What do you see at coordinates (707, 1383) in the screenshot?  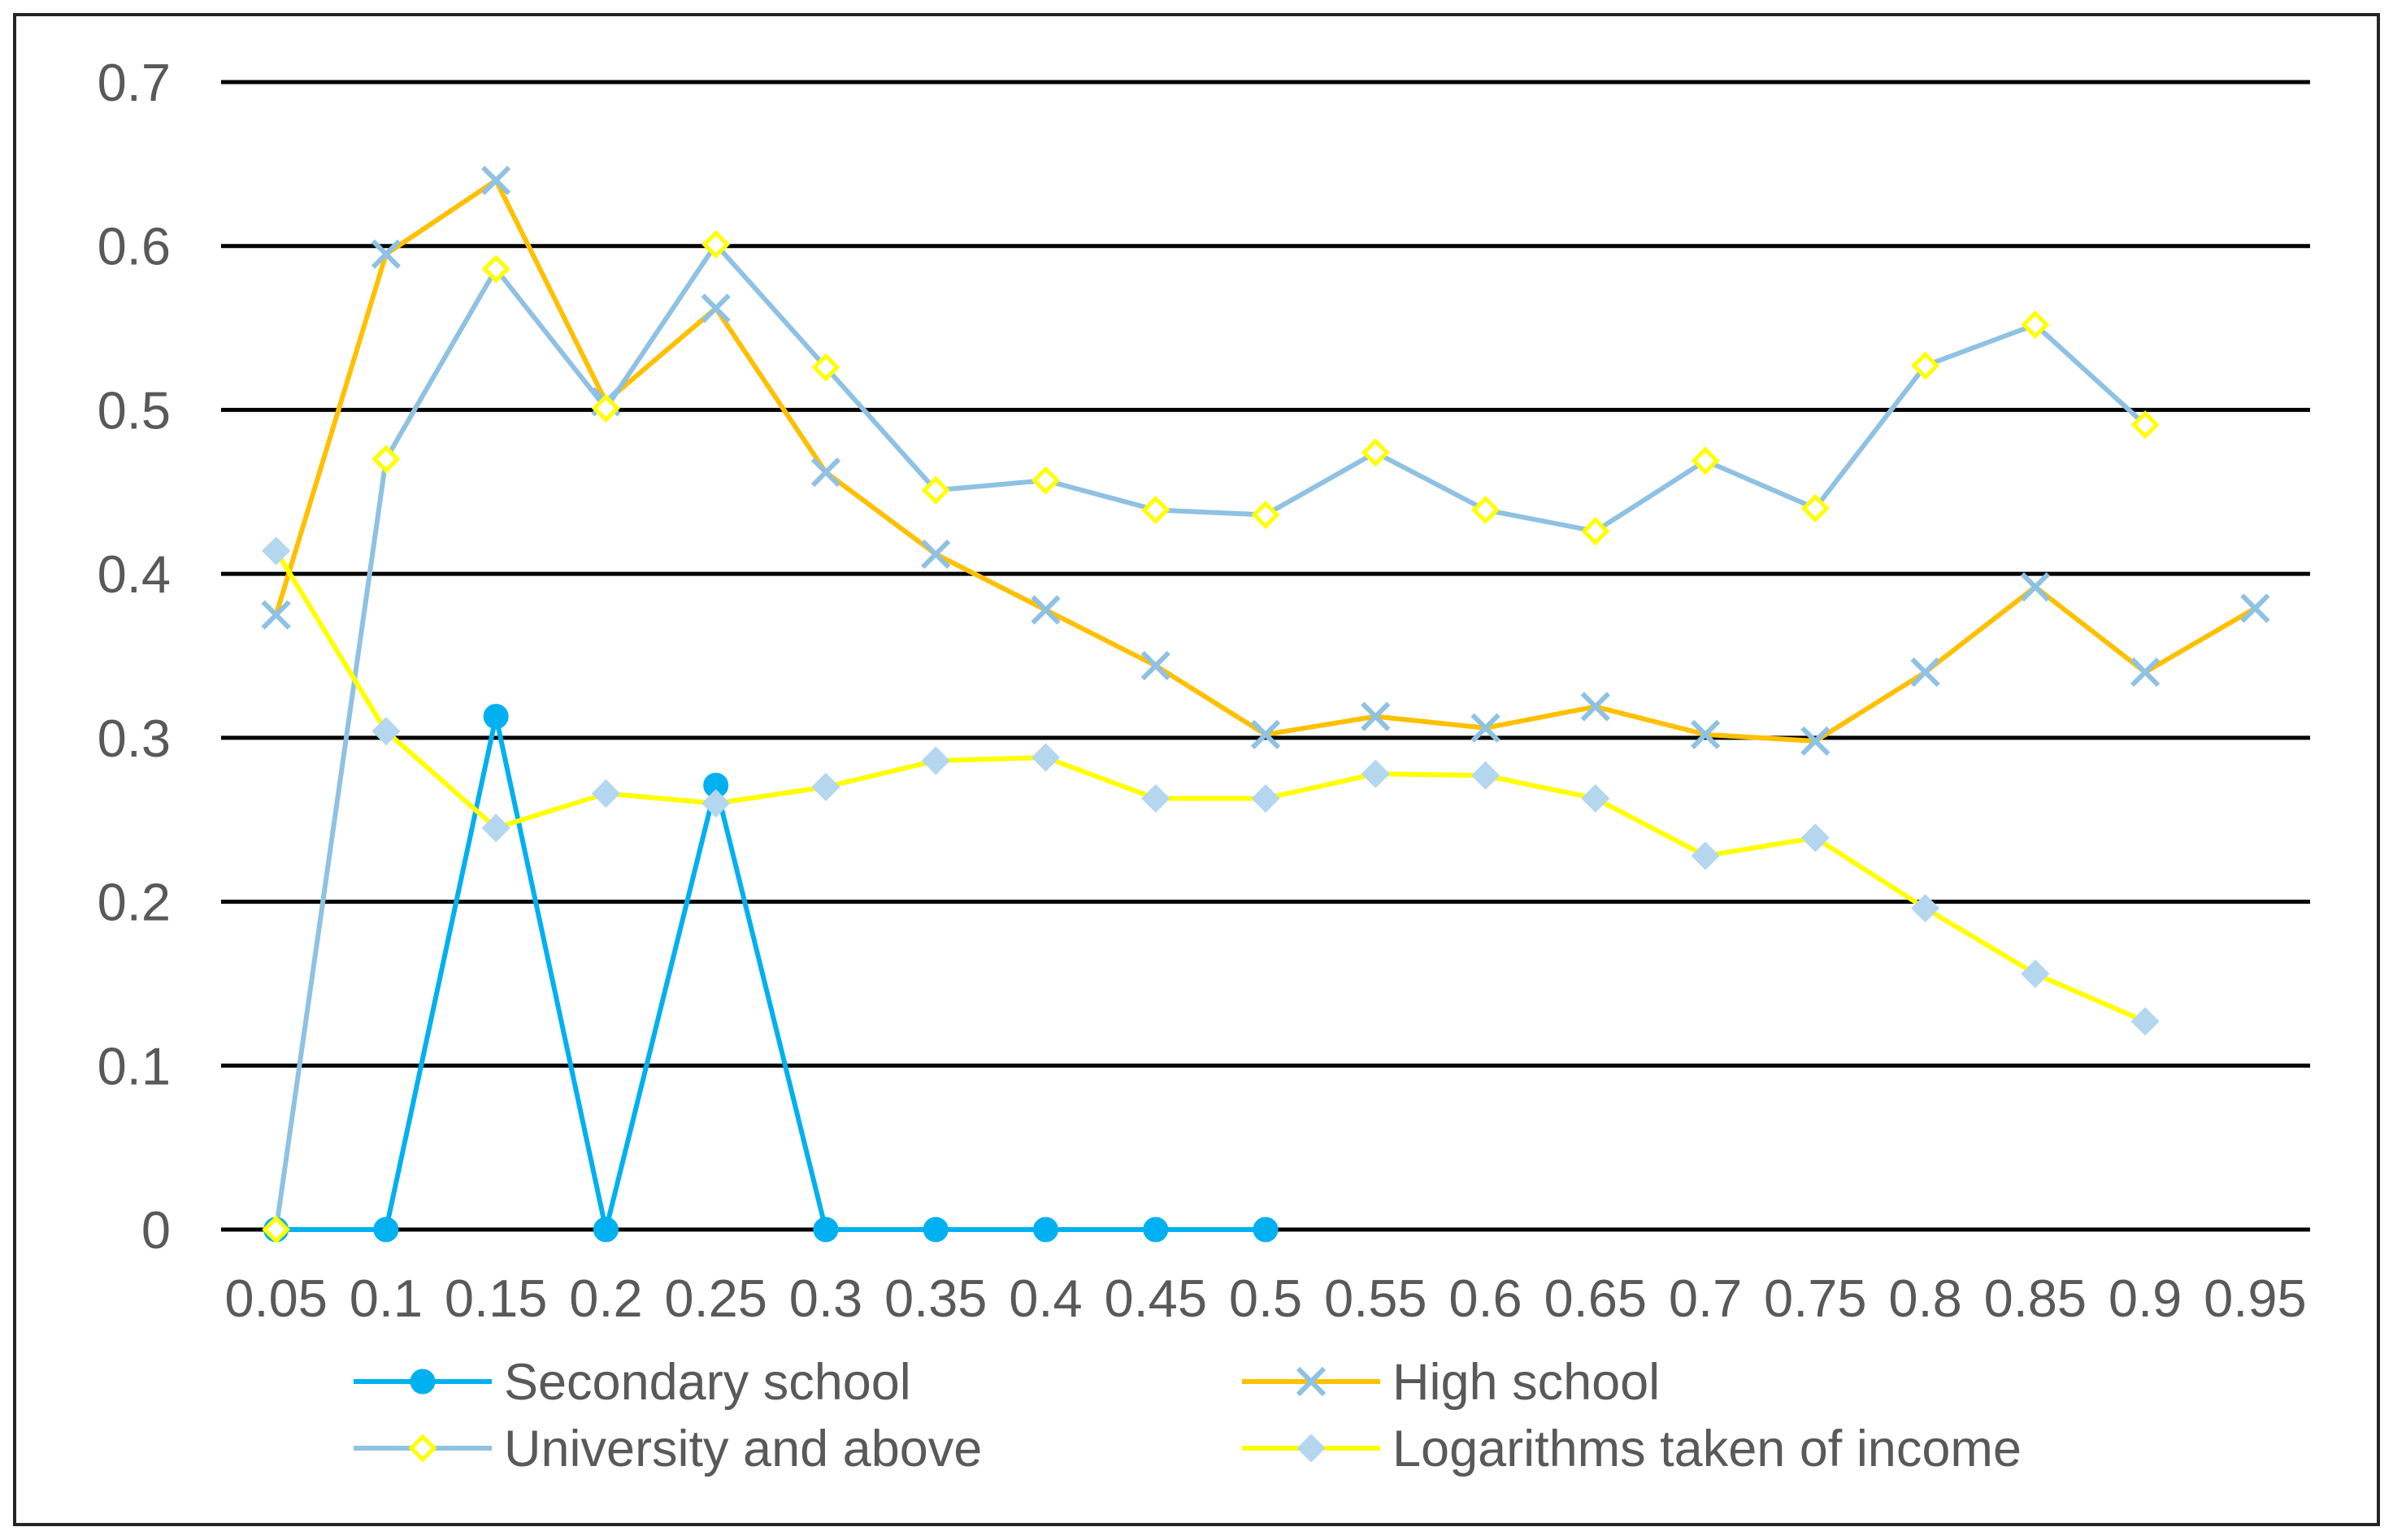 I see `legend-label: Secondary school` at bounding box center [707, 1383].